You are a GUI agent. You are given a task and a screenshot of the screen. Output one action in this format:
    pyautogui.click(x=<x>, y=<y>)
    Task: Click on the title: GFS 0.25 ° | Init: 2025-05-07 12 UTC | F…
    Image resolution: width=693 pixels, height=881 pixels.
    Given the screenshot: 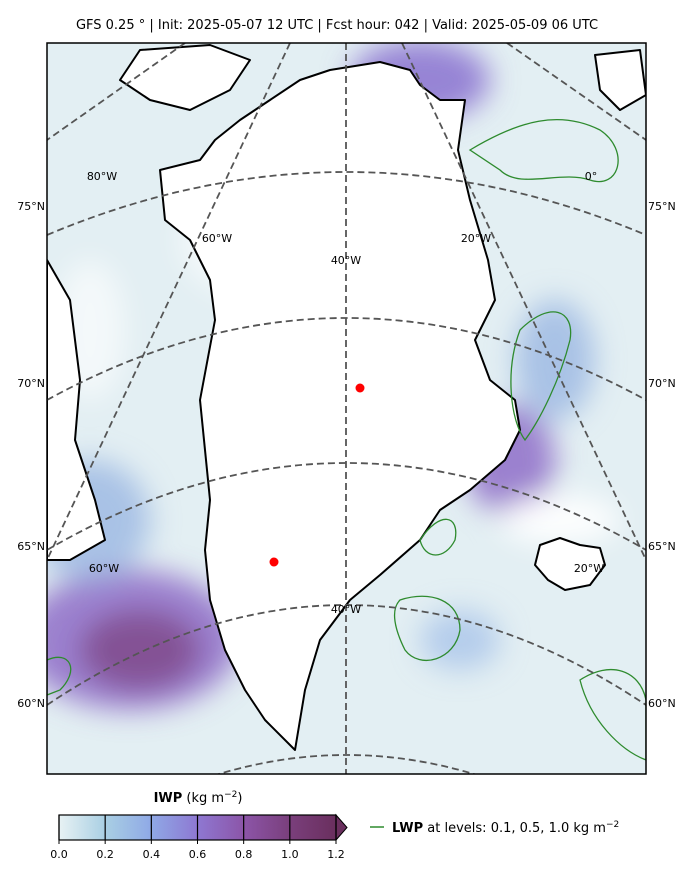 What is the action you would take?
    pyautogui.click(x=337, y=25)
    